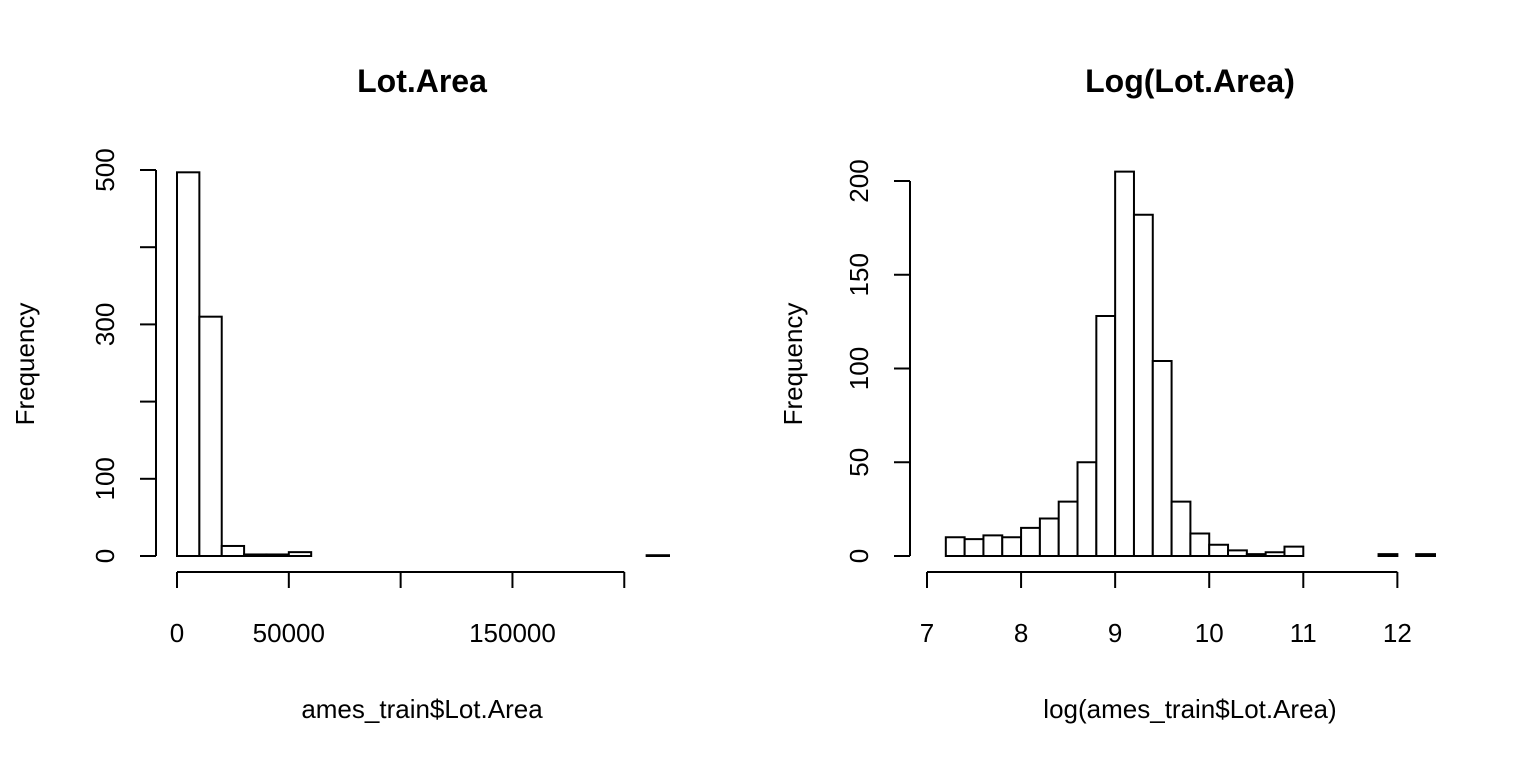 The height and width of the screenshot is (768, 1536). I want to click on log-lot-area-y-tick-label-1: 50, so click(859, 462).